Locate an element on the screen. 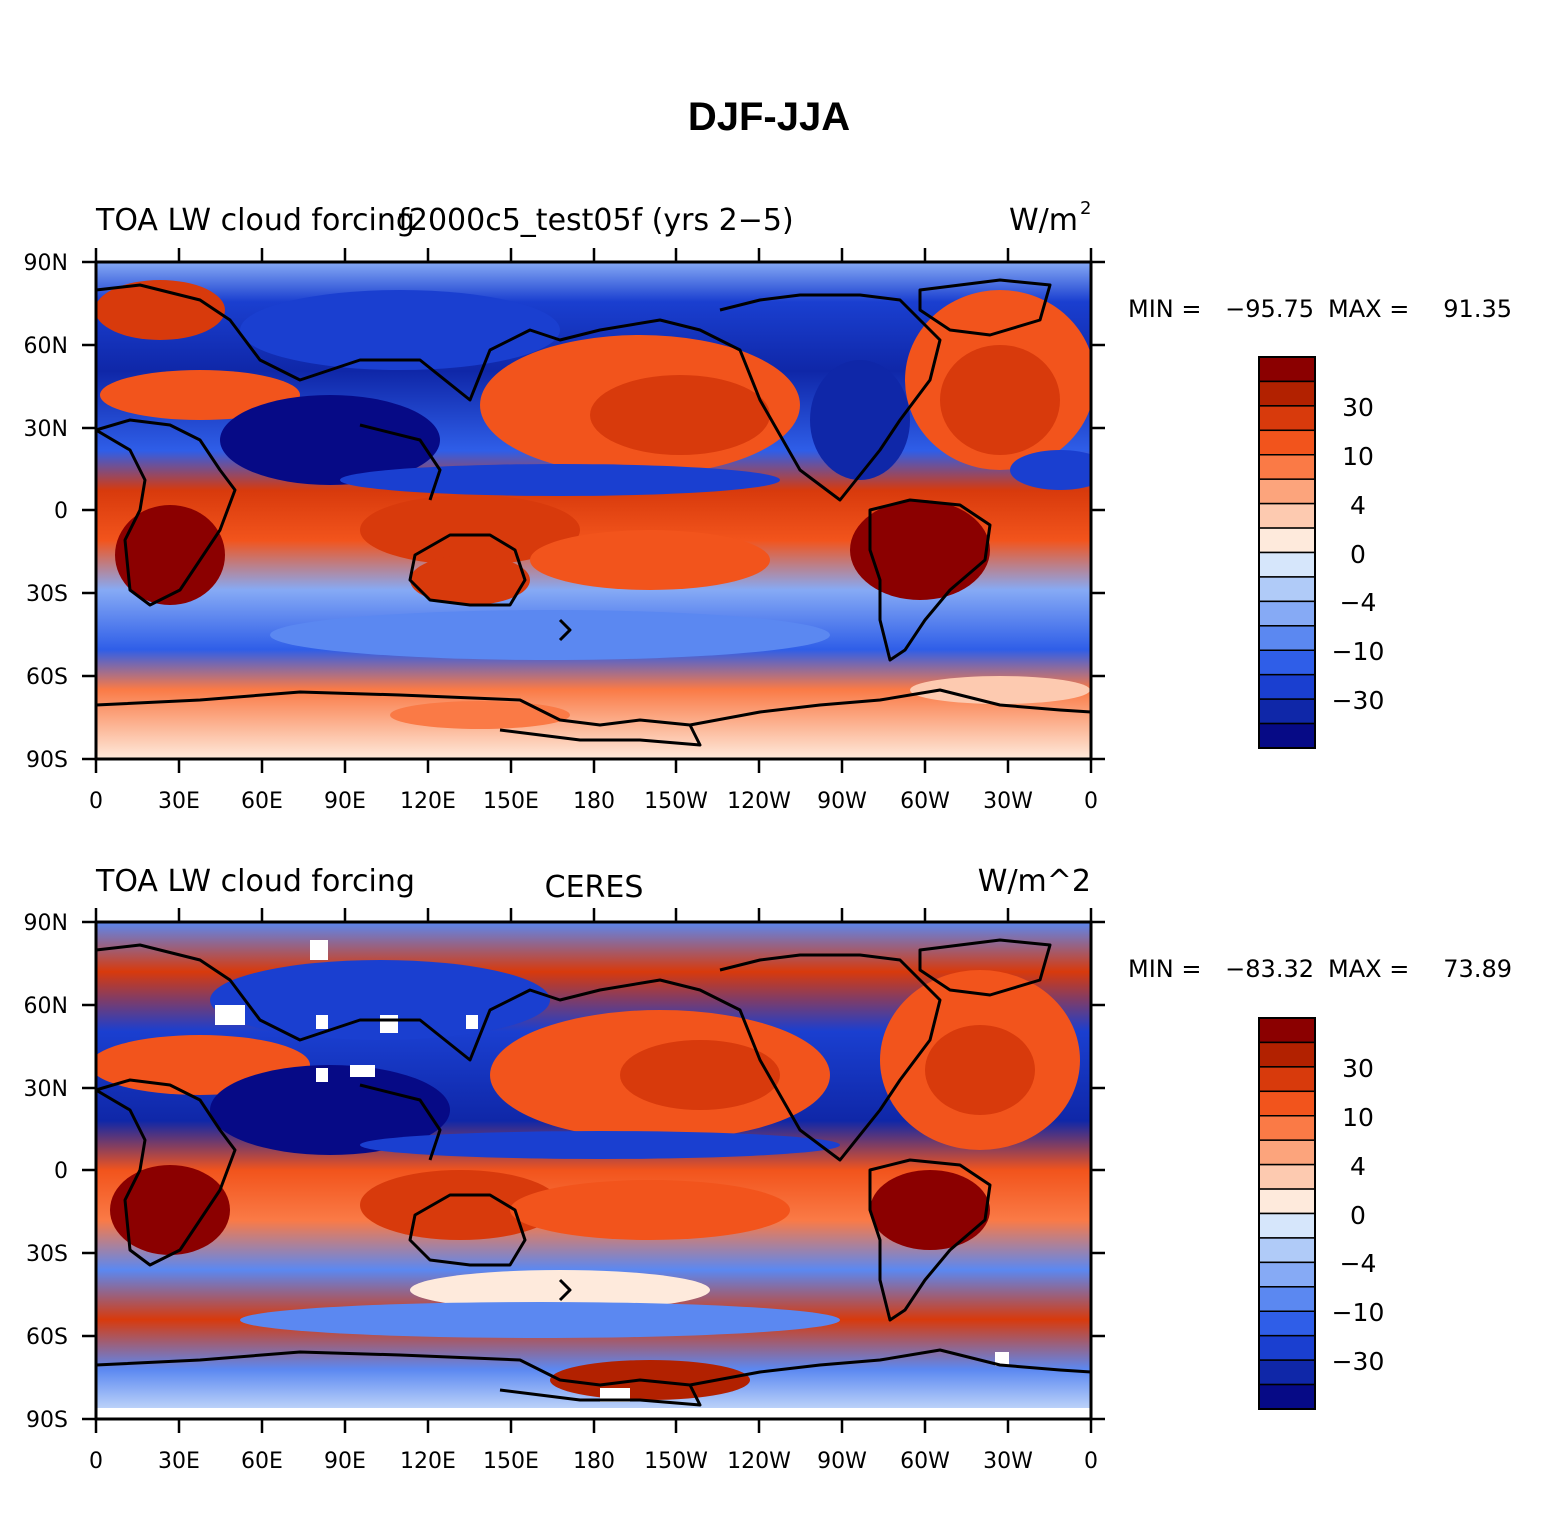 This screenshot has width=1541, height=1538. lon-label: 60W is located at coordinates (925, 1461).